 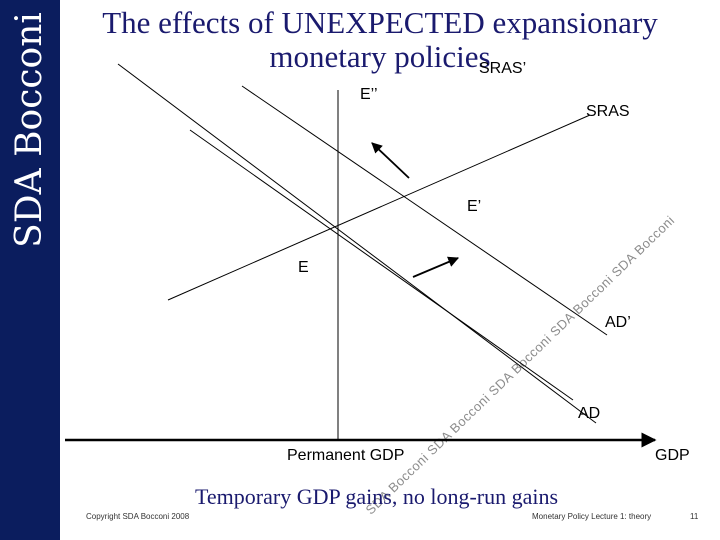 What do you see at coordinates (390, 160) in the screenshot?
I see `arrow-e-prime-to-e-double-prime` at bounding box center [390, 160].